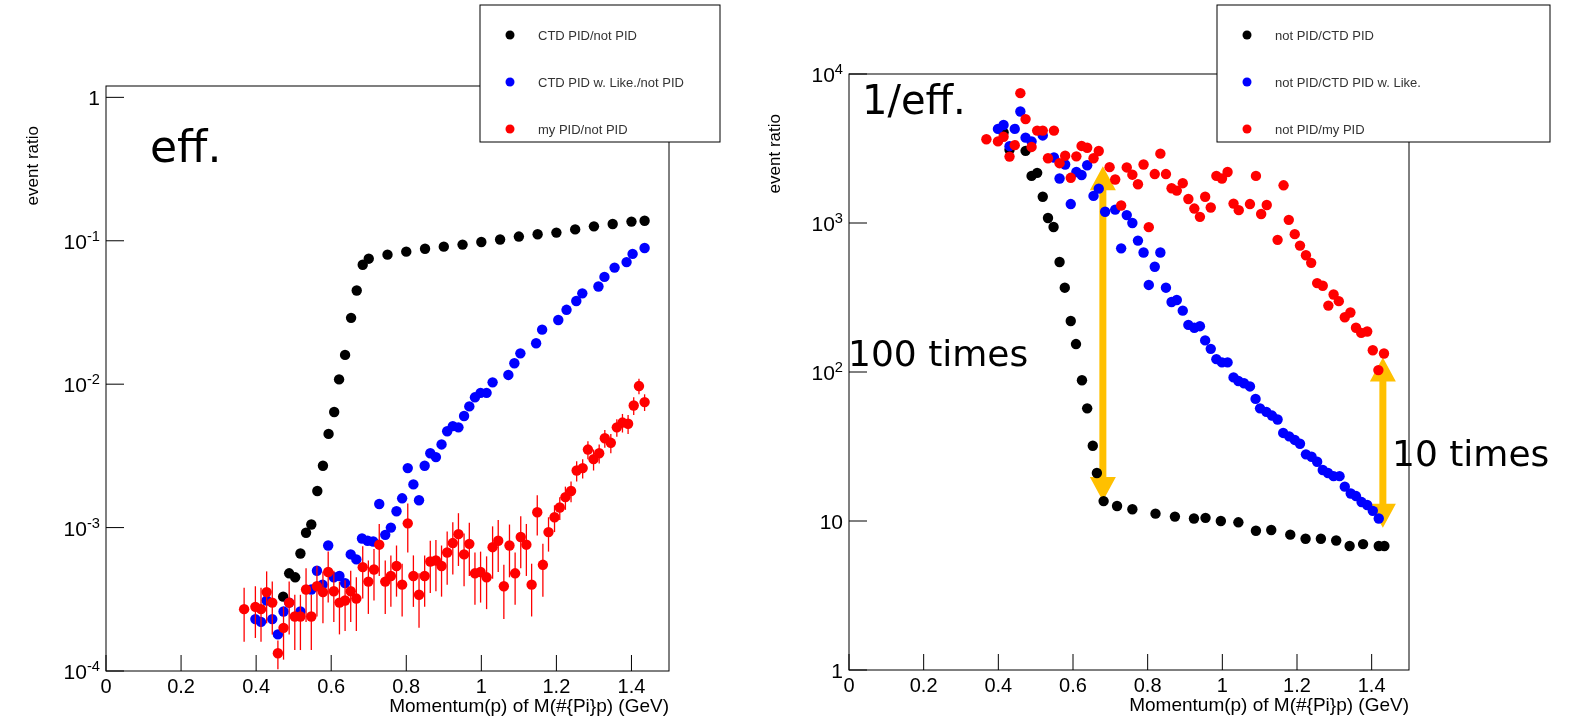 Image resolution: width=1581 pixels, height=722 pixels. Describe the element at coordinates (583, 129) in the screenshot. I see `legend-label: my PID/not PID` at that location.